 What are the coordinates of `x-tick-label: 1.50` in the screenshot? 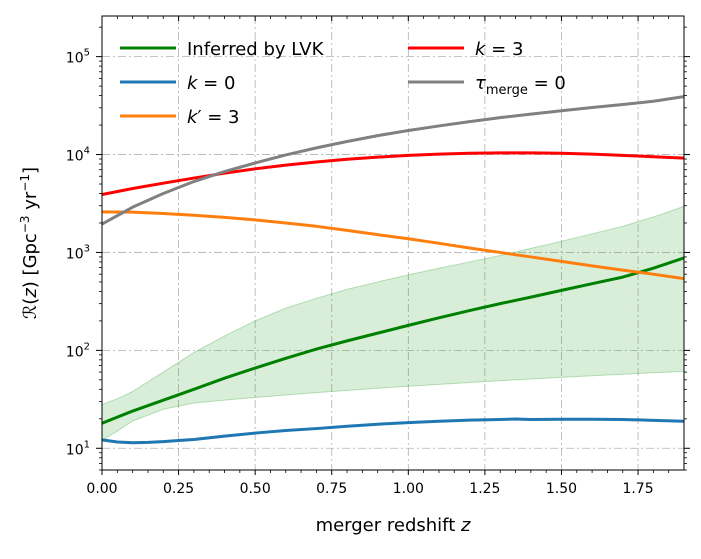 It's located at (561, 489).